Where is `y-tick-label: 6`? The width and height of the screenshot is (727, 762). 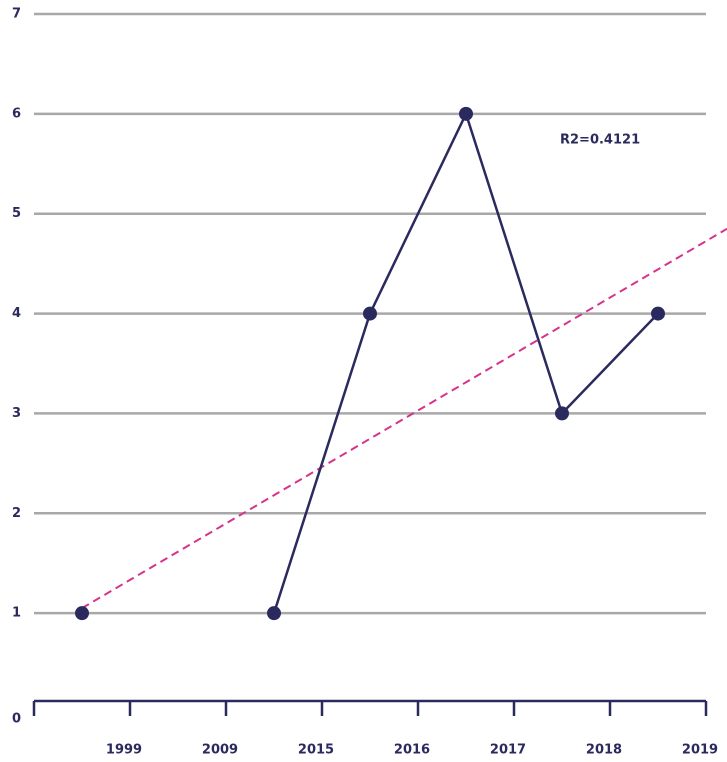 y-tick-label: 6 is located at coordinates (16, 113).